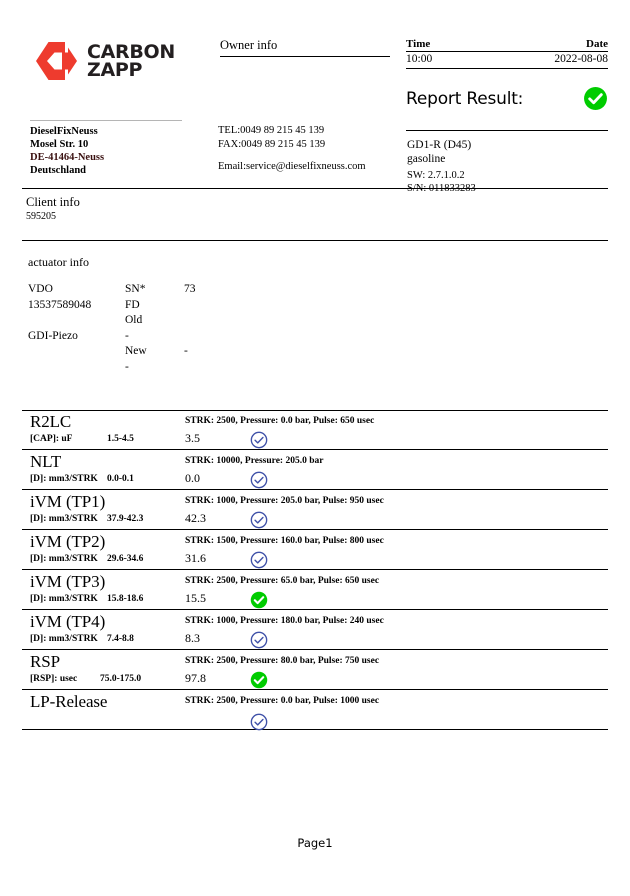 The width and height of the screenshot is (630, 896). I want to click on test-range: 7.4-8.8, so click(120, 639).